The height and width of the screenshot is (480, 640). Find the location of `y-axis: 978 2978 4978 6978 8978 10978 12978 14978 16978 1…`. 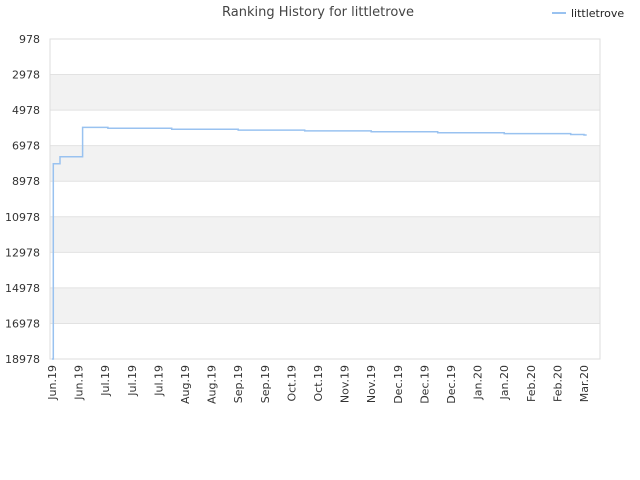

y-axis: 978 2978 4978 6978 8978 10978 12978 14978 16978 1… is located at coordinates (22, 199).